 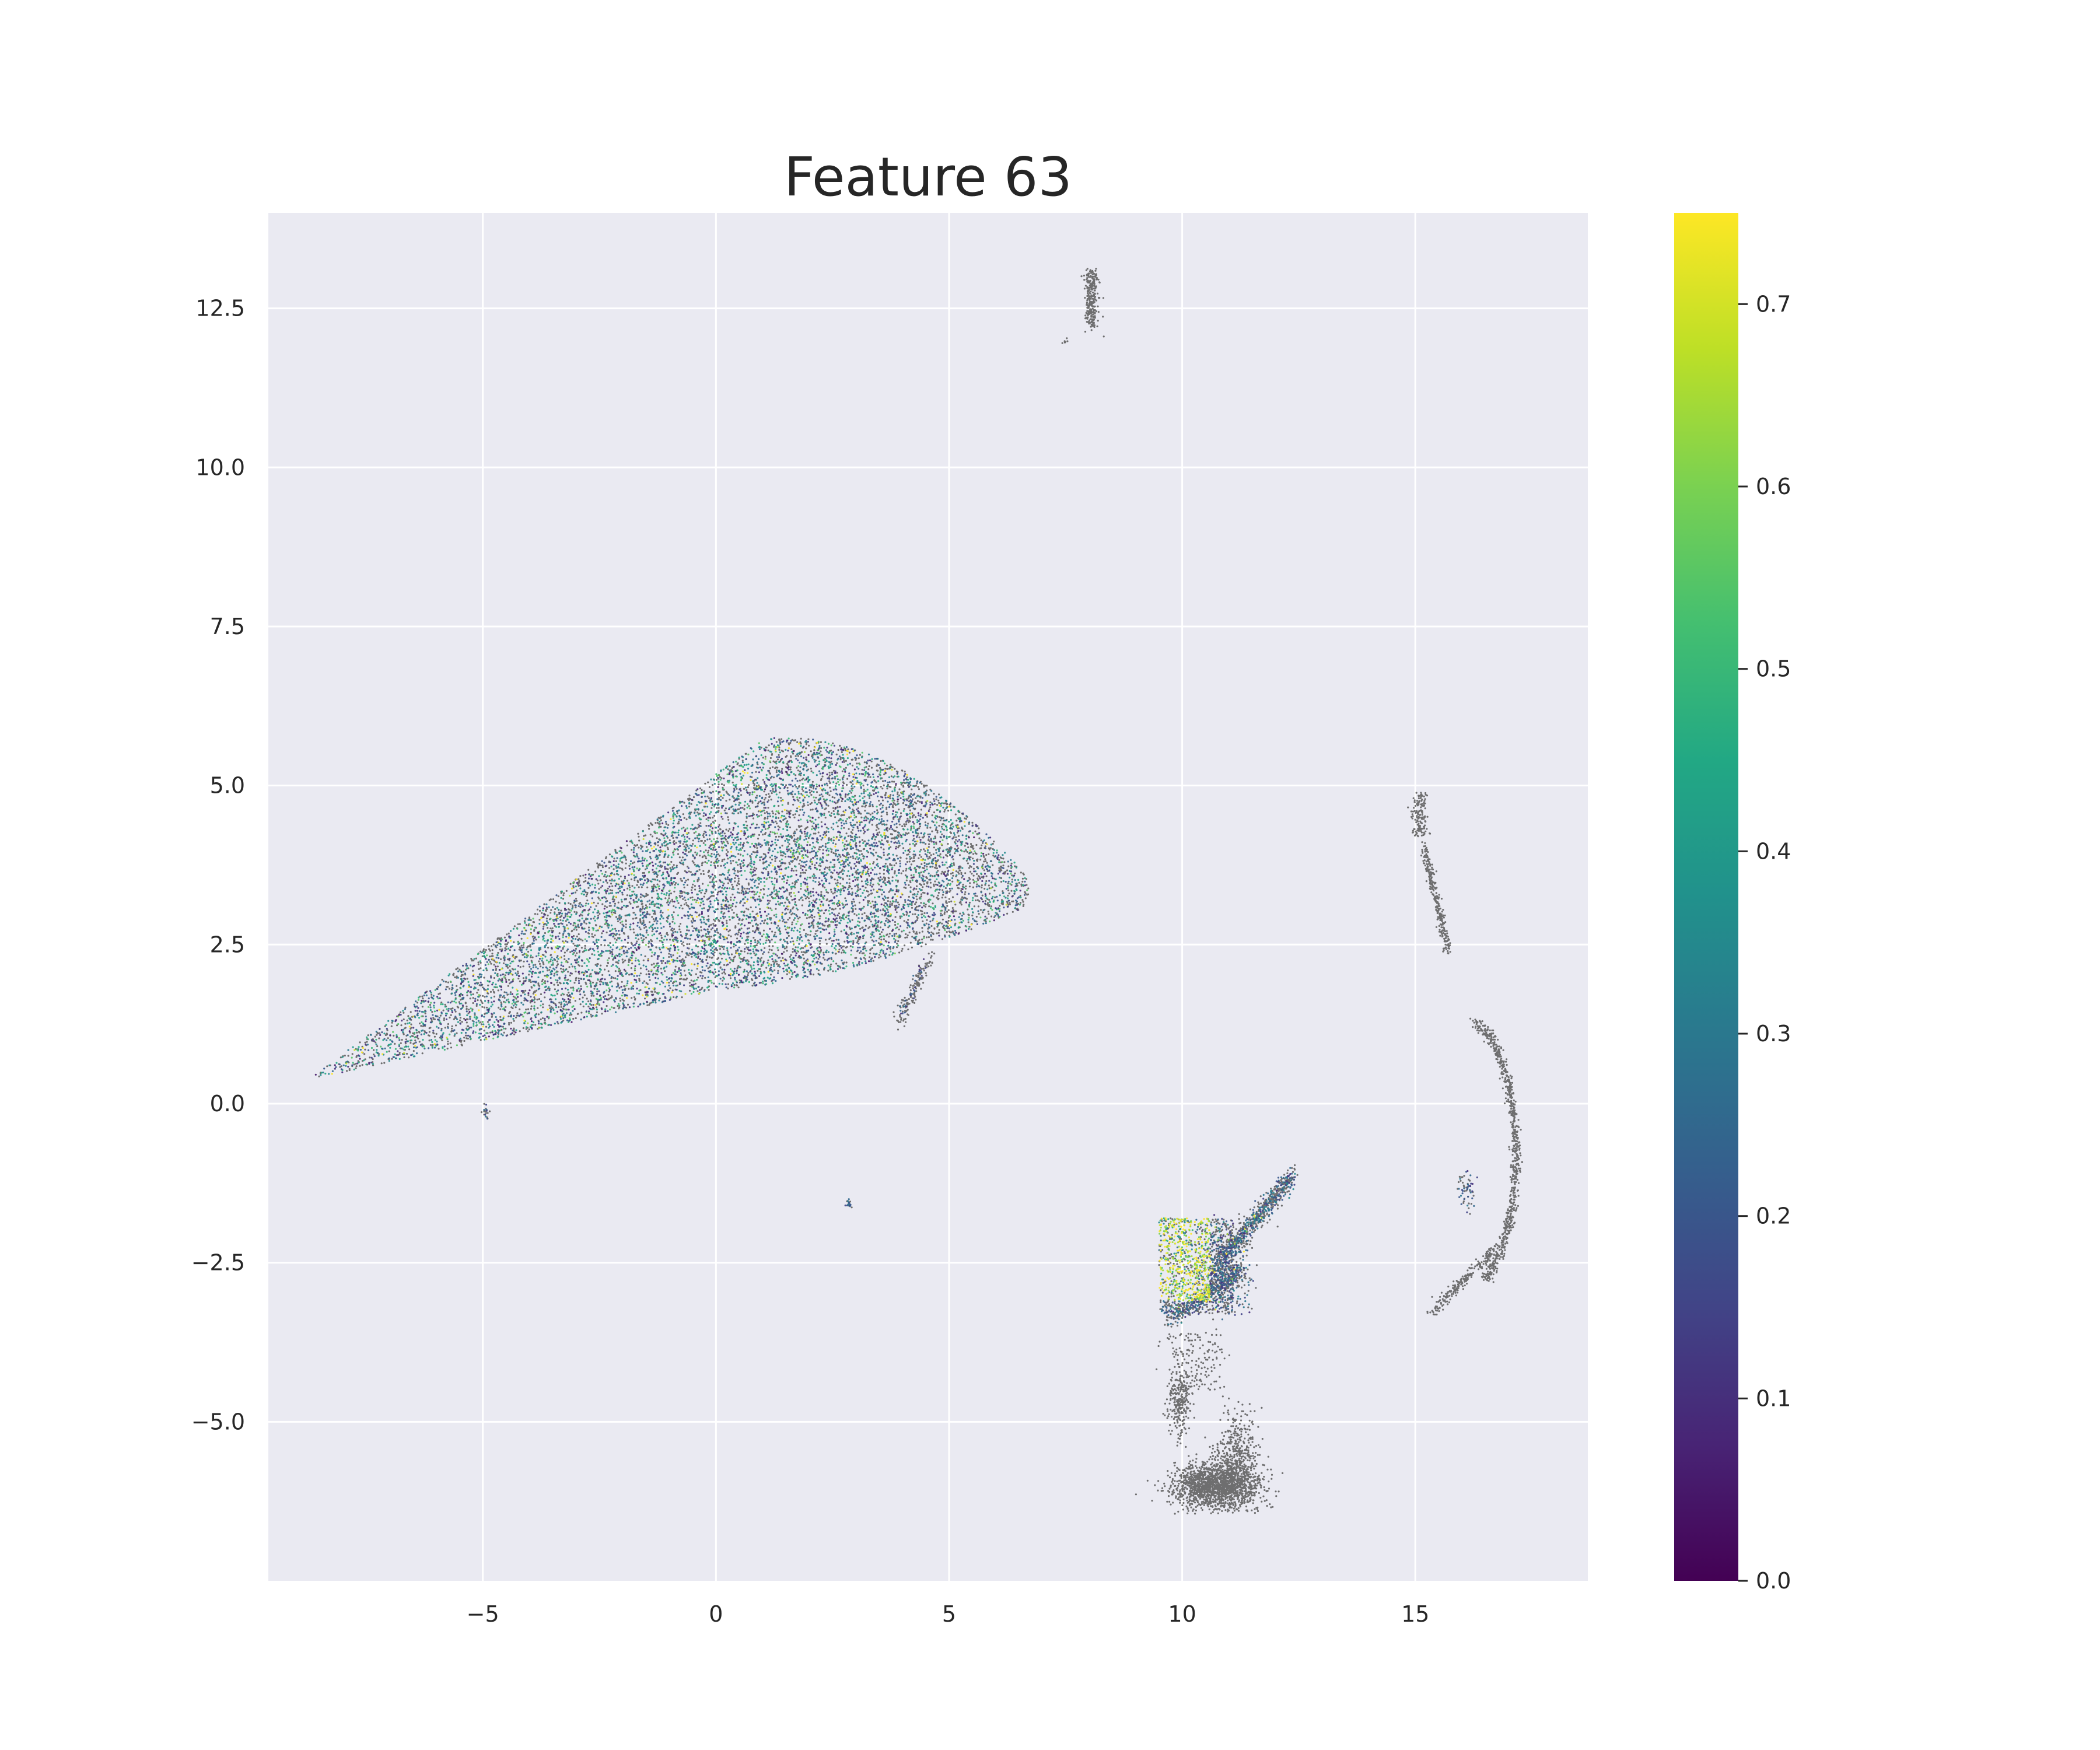 I want to click on colorbar-tick-label: 0.0, so click(x=1773, y=1581).